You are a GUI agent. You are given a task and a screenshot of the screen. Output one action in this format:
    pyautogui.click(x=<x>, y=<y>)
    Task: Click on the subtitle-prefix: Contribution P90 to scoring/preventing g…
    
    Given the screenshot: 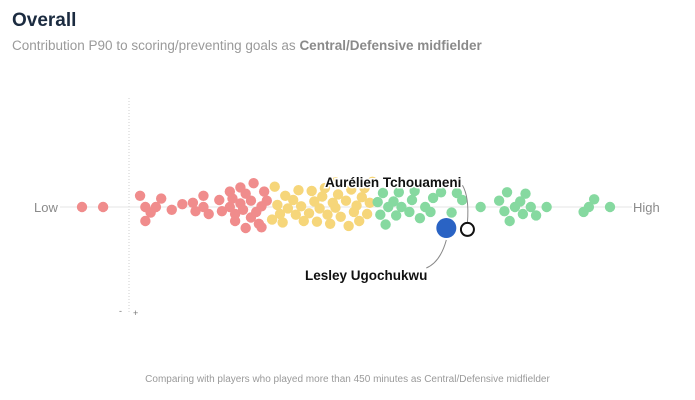 What is the action you would take?
    pyautogui.click(x=154, y=45)
    